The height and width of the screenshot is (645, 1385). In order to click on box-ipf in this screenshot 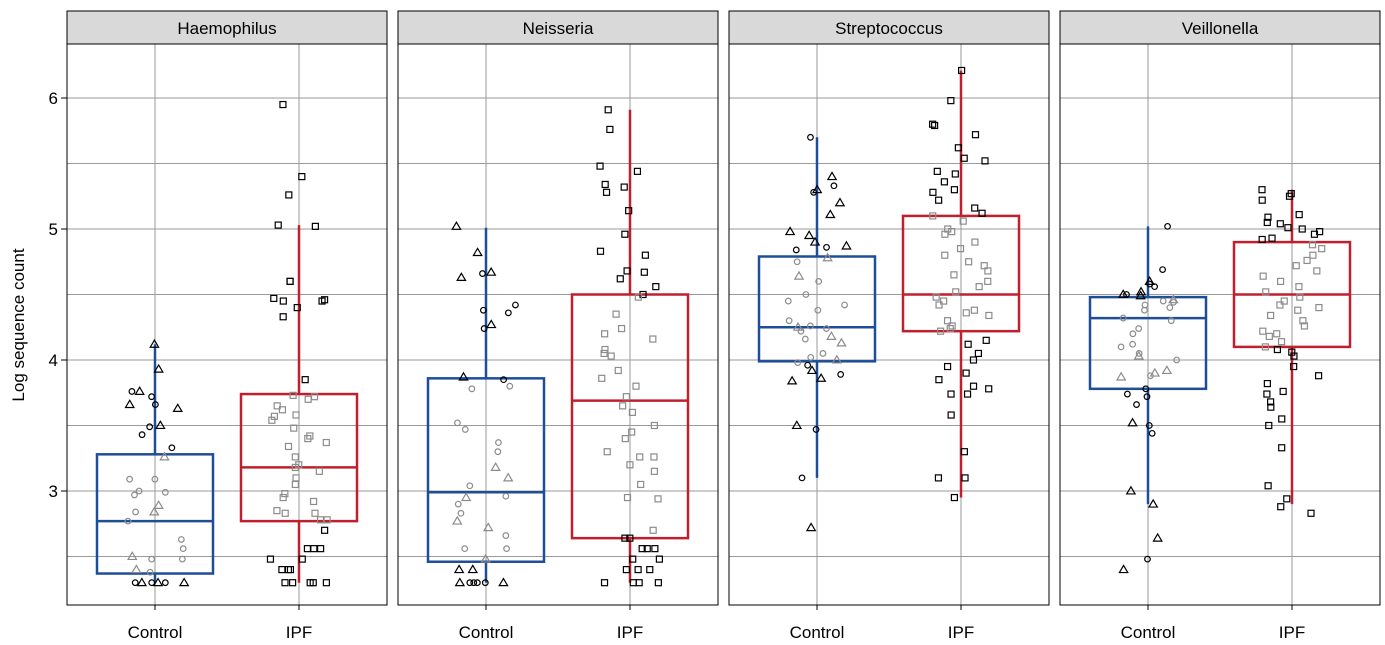, I will do `click(299, 457)`.